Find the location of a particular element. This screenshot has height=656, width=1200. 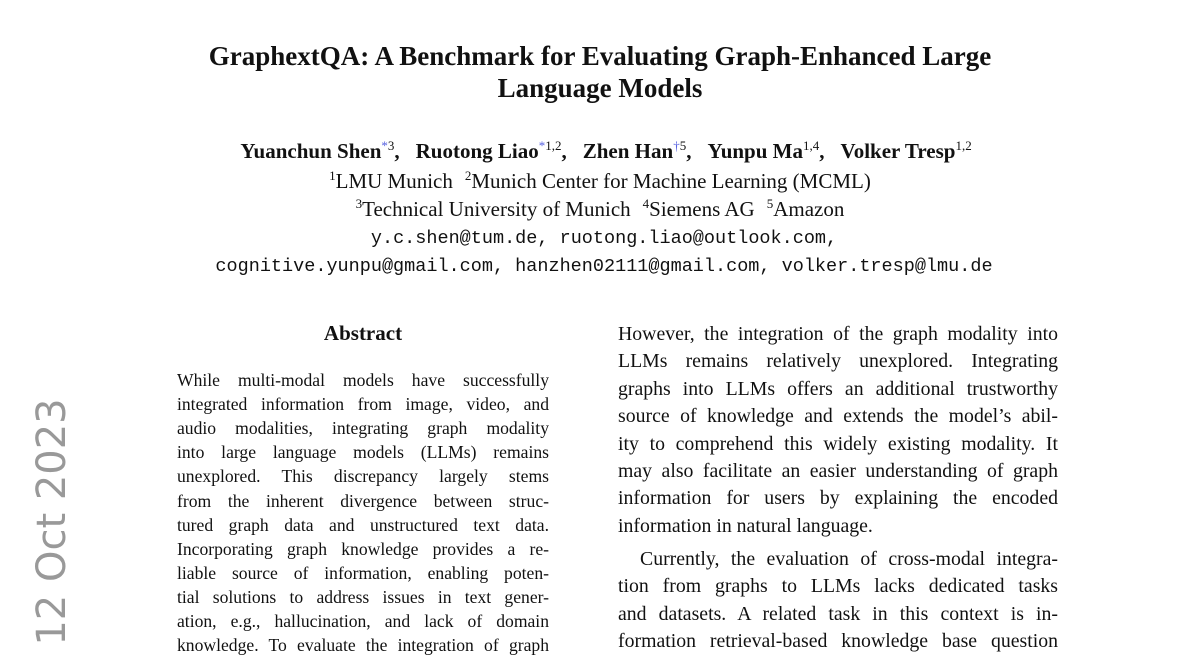

author-superscript: *1,2 is located at coordinates (550, 145).